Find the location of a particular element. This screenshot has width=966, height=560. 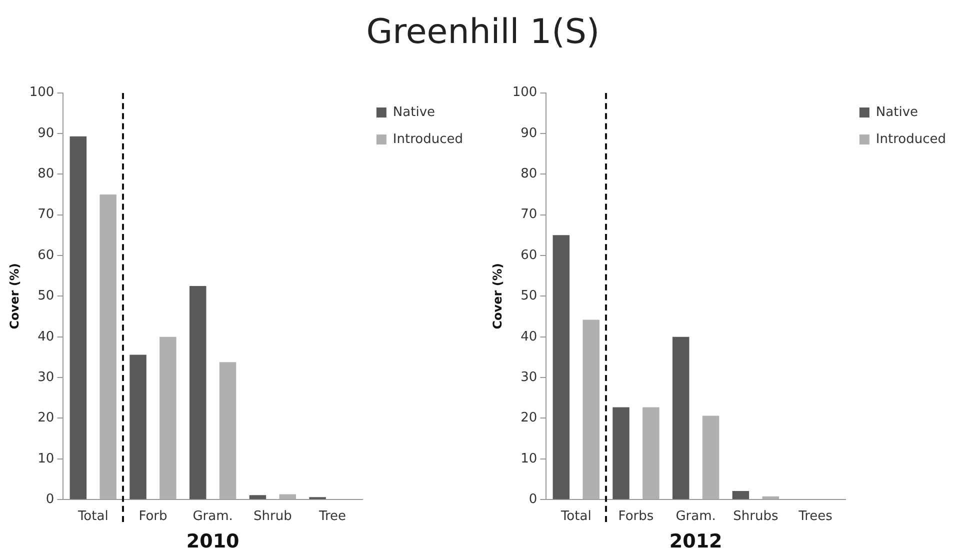

text: Greenhill 1(S) is located at coordinates (483, 32).